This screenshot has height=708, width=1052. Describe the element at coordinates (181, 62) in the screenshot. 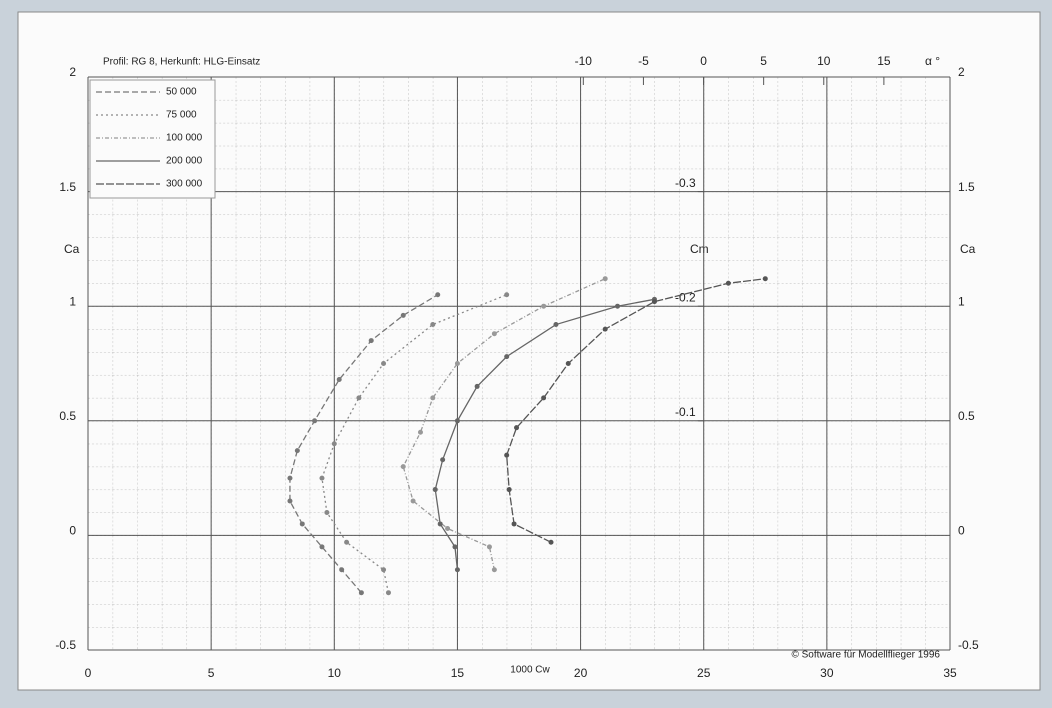

I see `chart-title: Profil: RG 8, Herkunft: HLG-Einsatz` at that location.